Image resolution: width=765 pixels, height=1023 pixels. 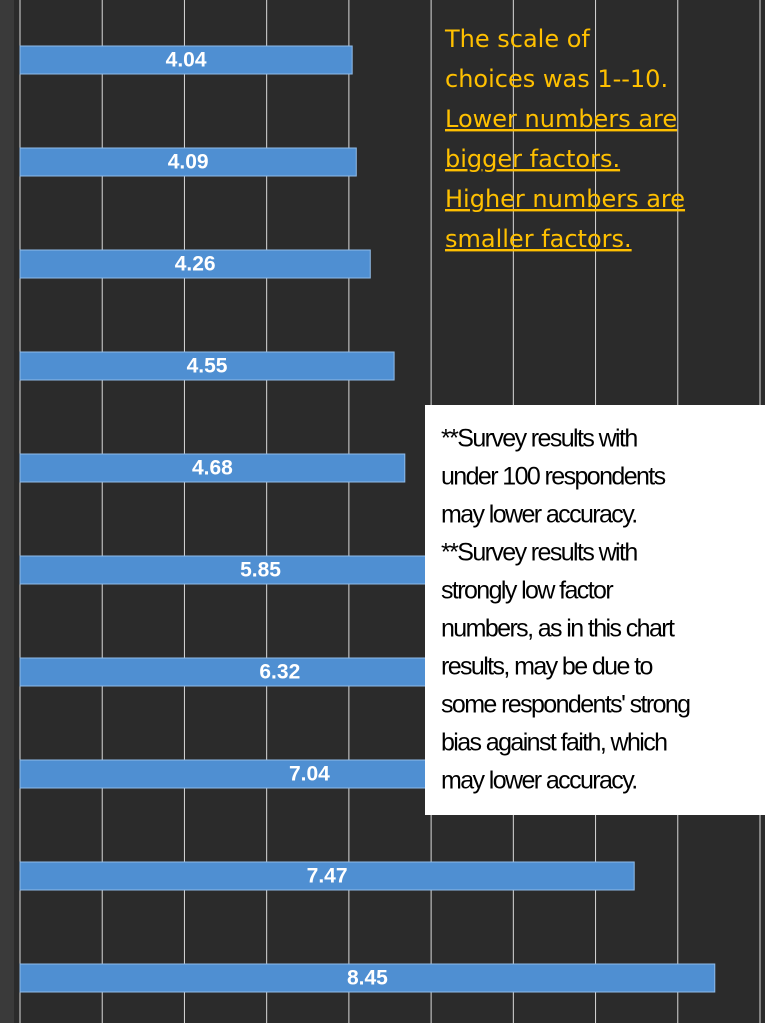 I want to click on value-label: 5.85, so click(x=260, y=570).